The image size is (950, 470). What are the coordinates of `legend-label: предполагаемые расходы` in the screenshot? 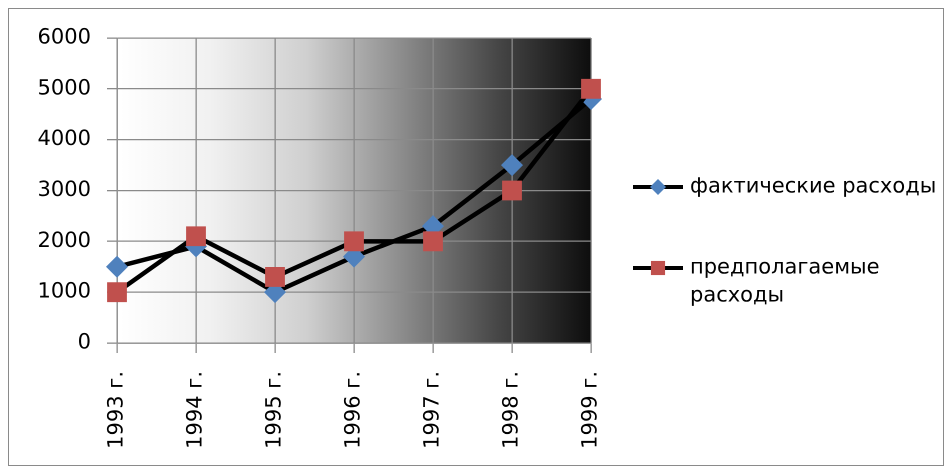 It's located at (785, 280).